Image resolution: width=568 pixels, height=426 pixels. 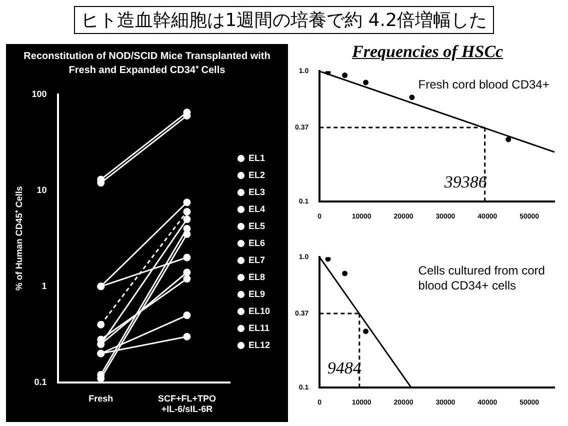 What do you see at coordinates (44, 285) in the screenshot?
I see `y-tick-label: 1` at bounding box center [44, 285].